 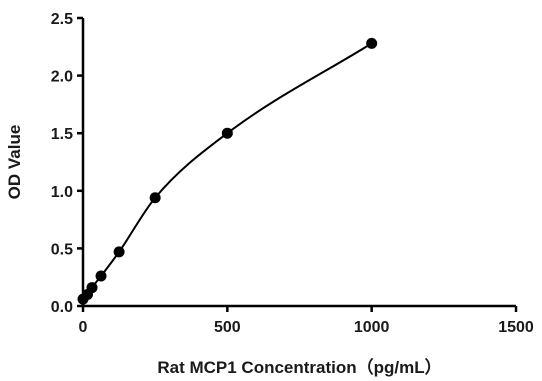 I want to click on x-tick-label: 500, so click(x=227, y=327).